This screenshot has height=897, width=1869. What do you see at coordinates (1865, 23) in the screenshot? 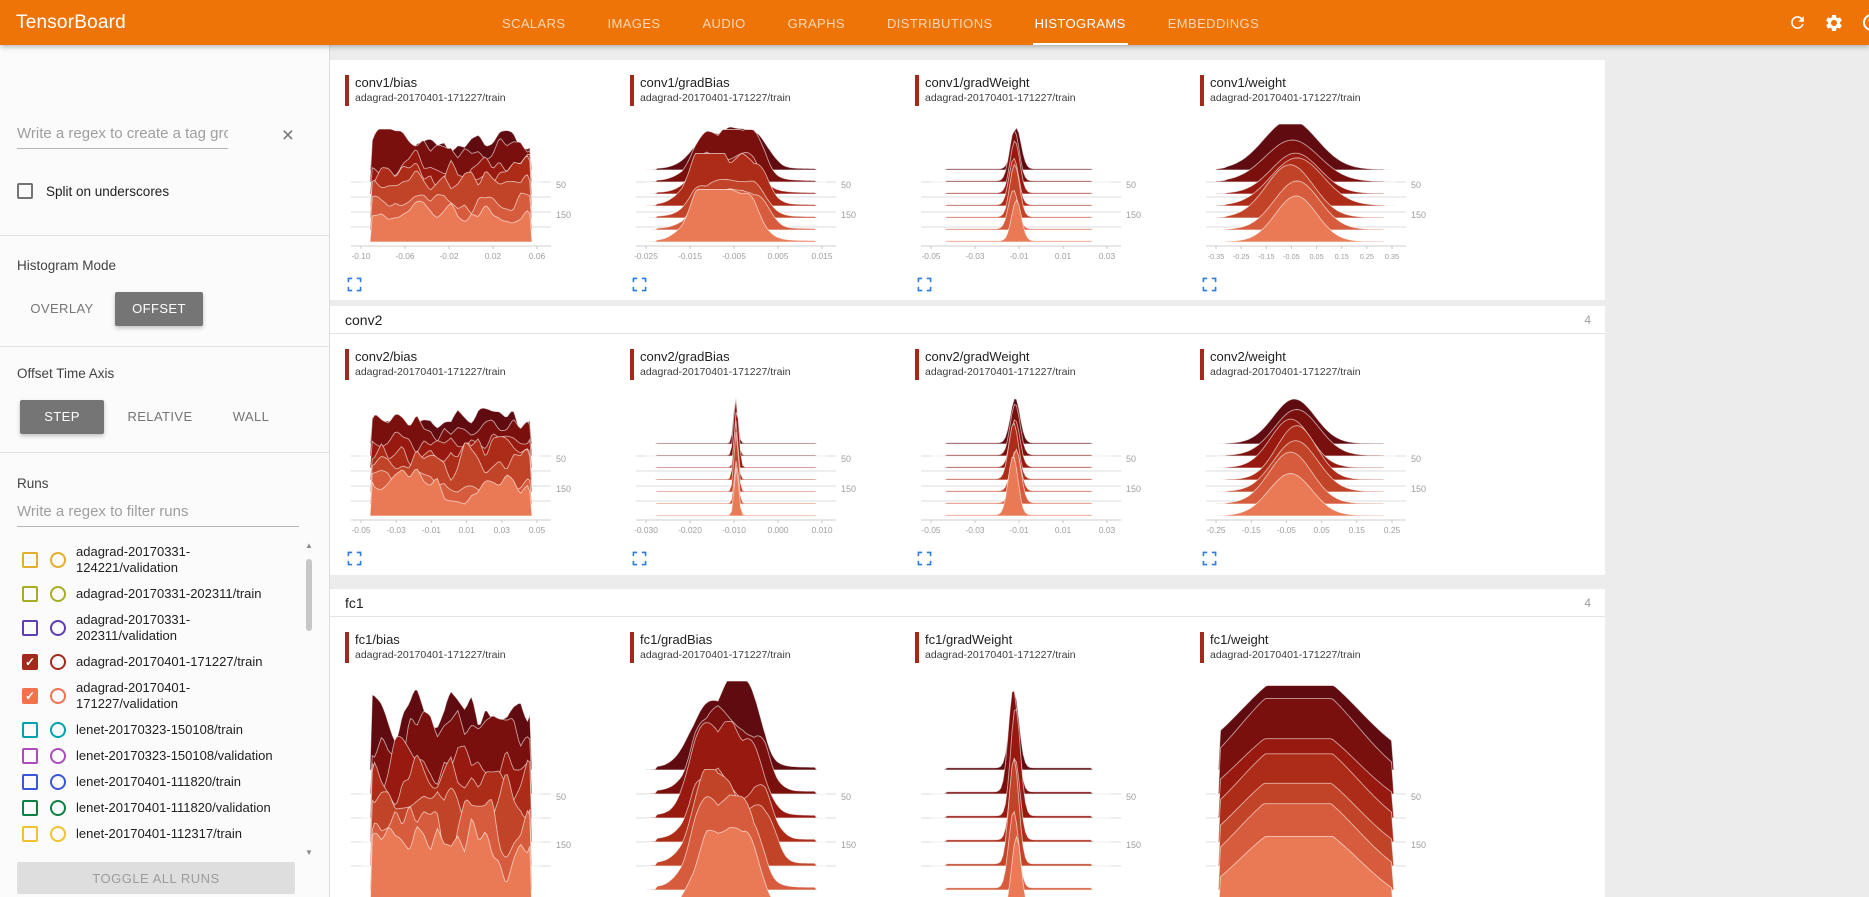
I see `help-icon: ?` at bounding box center [1865, 23].